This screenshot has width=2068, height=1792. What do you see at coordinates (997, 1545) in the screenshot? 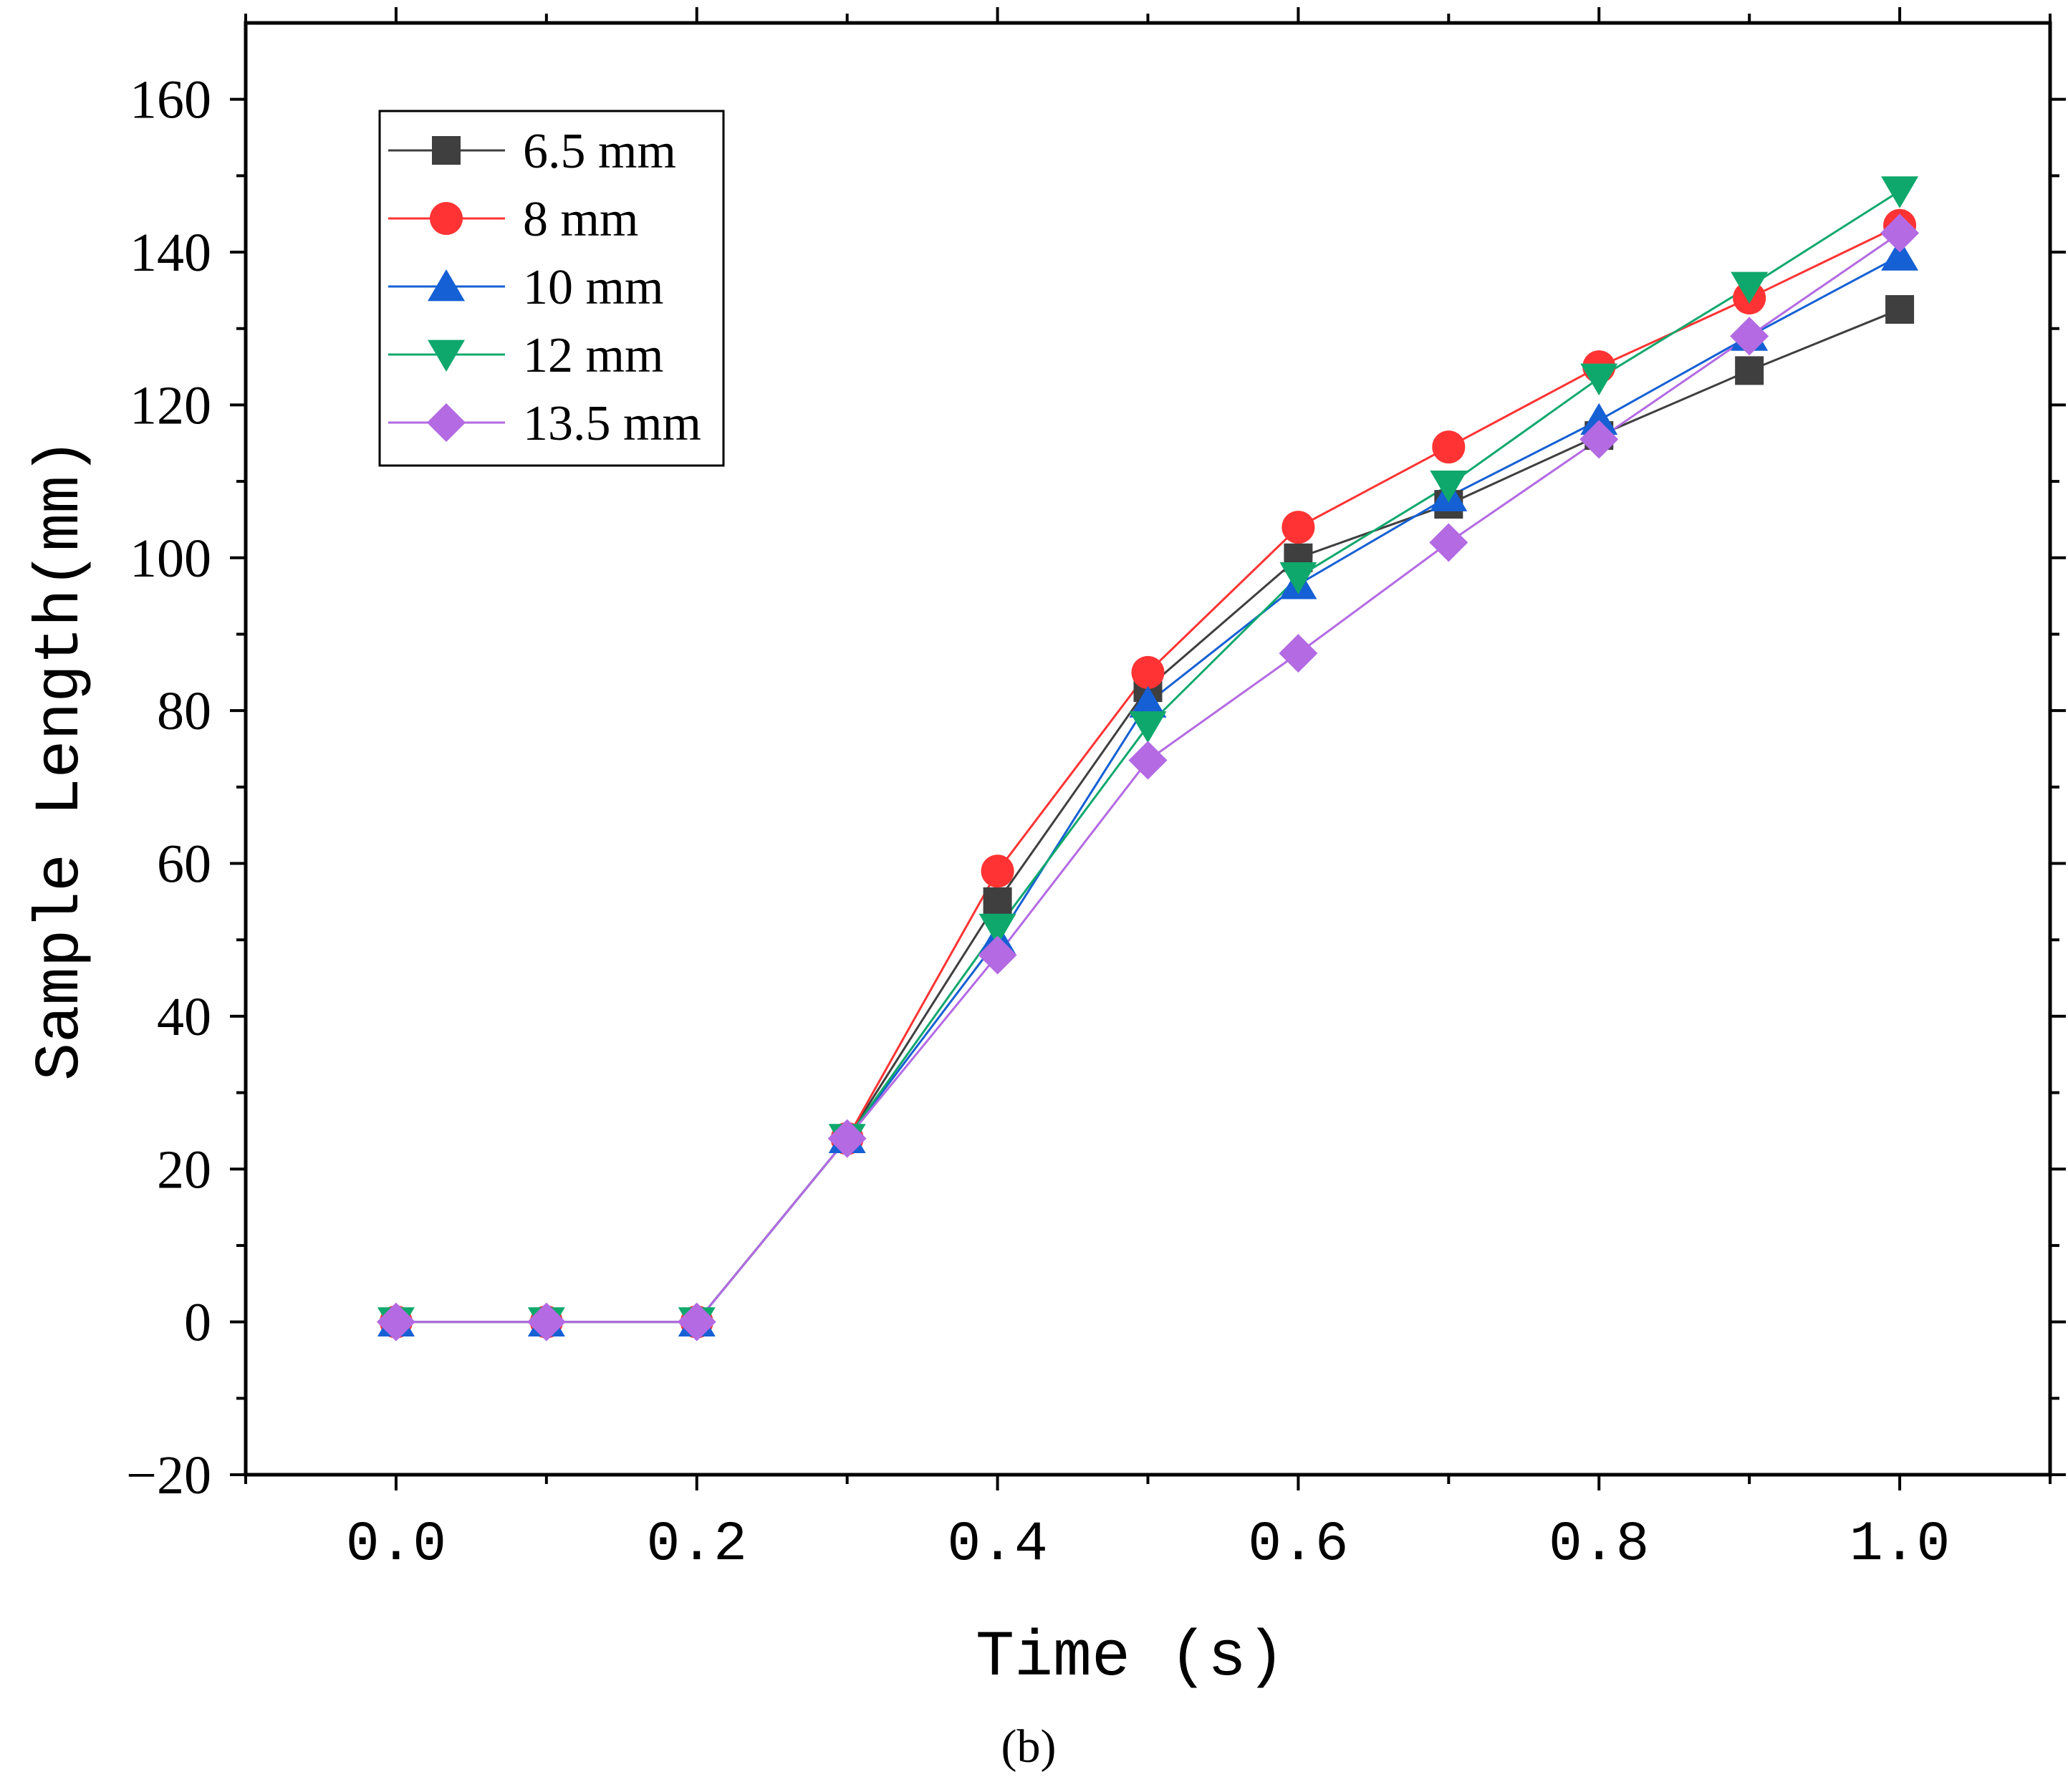
I see `x-tick-label: 0.4` at bounding box center [997, 1545].